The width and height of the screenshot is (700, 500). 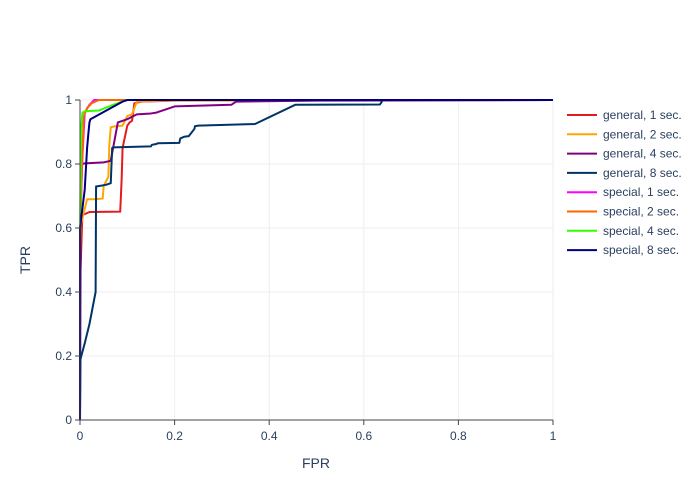 What do you see at coordinates (641, 212) in the screenshot?
I see `legend-label: special, 2 sec.` at bounding box center [641, 212].